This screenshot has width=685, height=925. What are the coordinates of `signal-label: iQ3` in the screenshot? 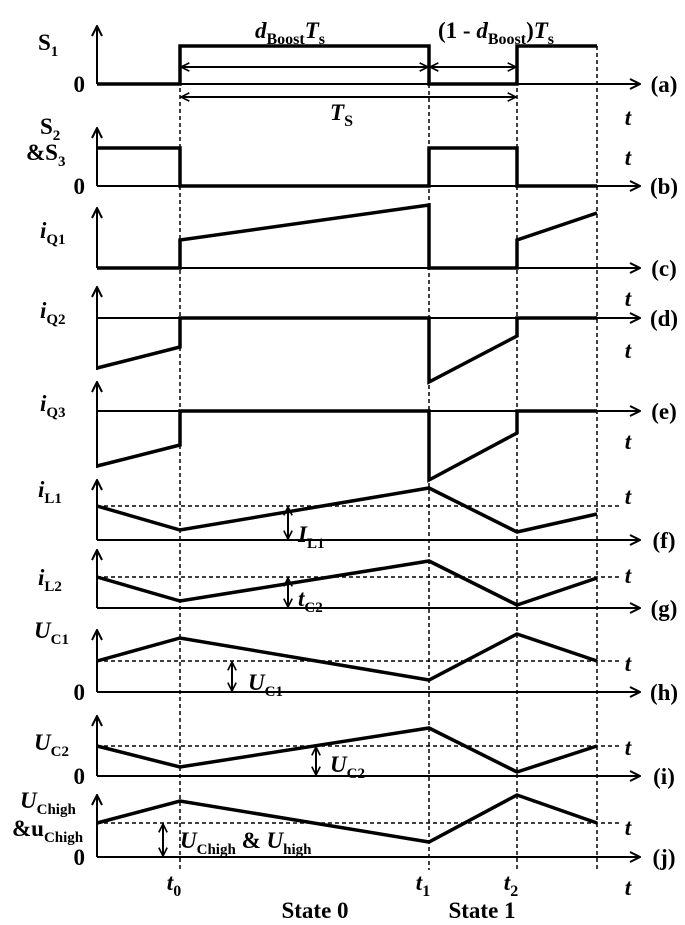 It's located at (53, 406).